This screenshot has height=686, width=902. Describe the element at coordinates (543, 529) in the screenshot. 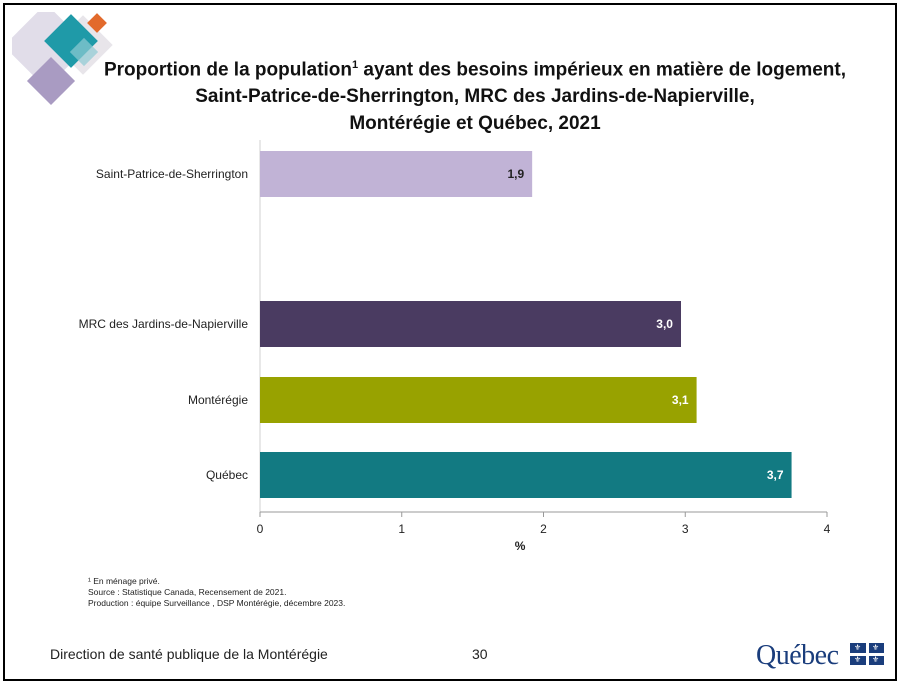

I see `x-tick-label: 2` at that location.